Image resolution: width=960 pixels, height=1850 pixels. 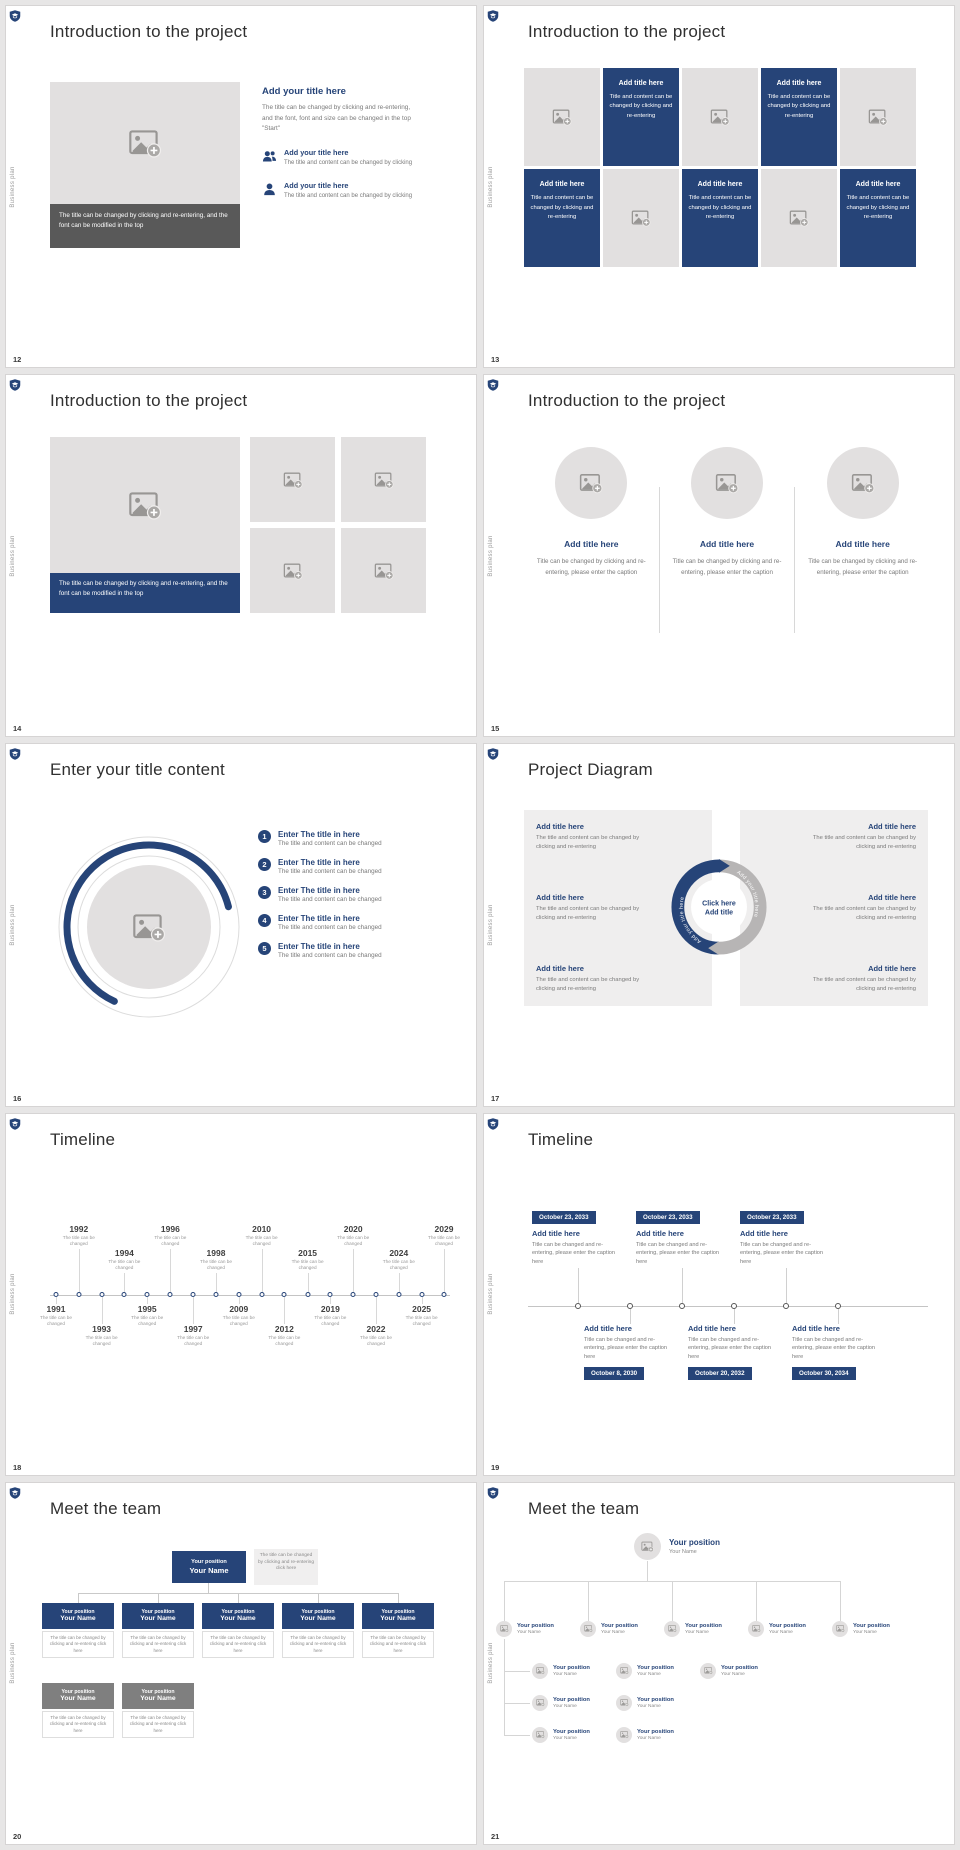 What do you see at coordinates (720, 1373) in the screenshot?
I see `date-badge: October 20, 2032` at bounding box center [720, 1373].